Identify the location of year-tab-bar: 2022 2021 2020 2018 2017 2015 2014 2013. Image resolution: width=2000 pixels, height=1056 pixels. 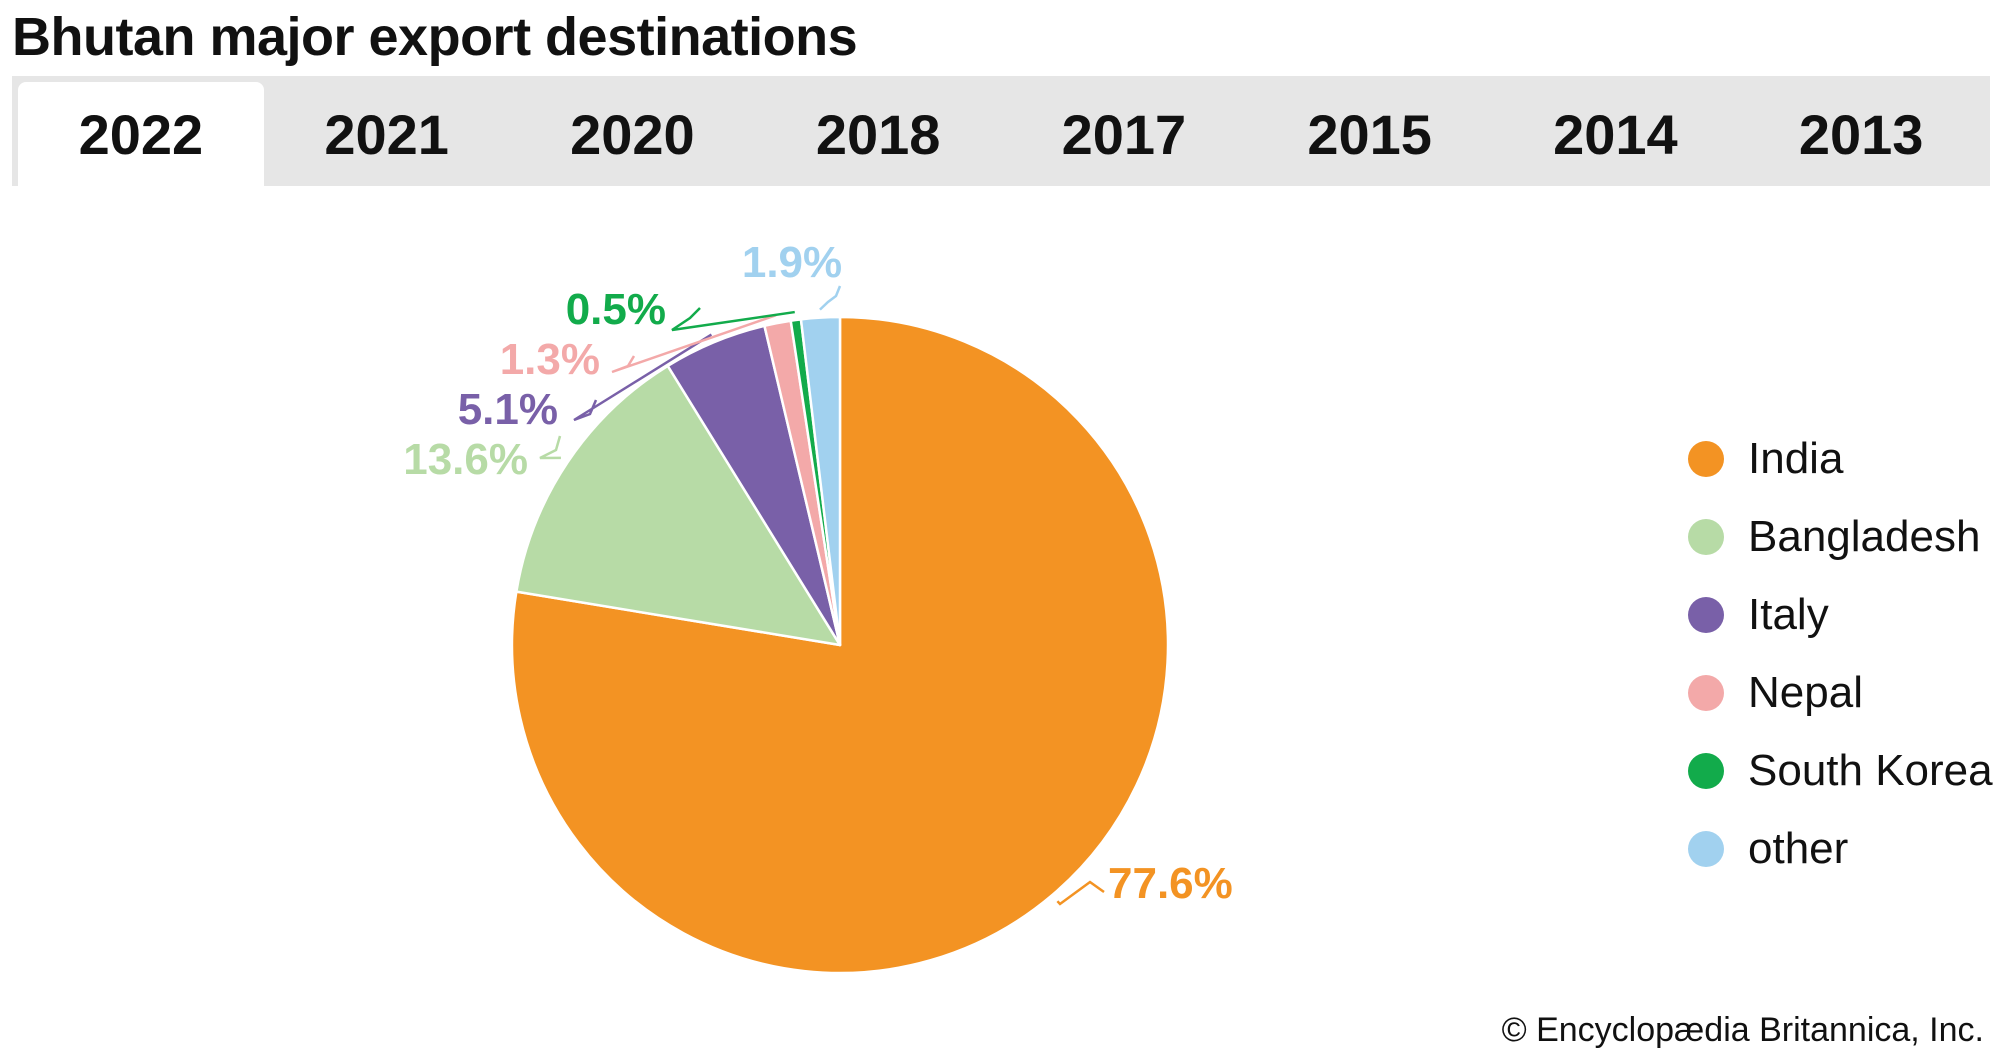
(1001, 131).